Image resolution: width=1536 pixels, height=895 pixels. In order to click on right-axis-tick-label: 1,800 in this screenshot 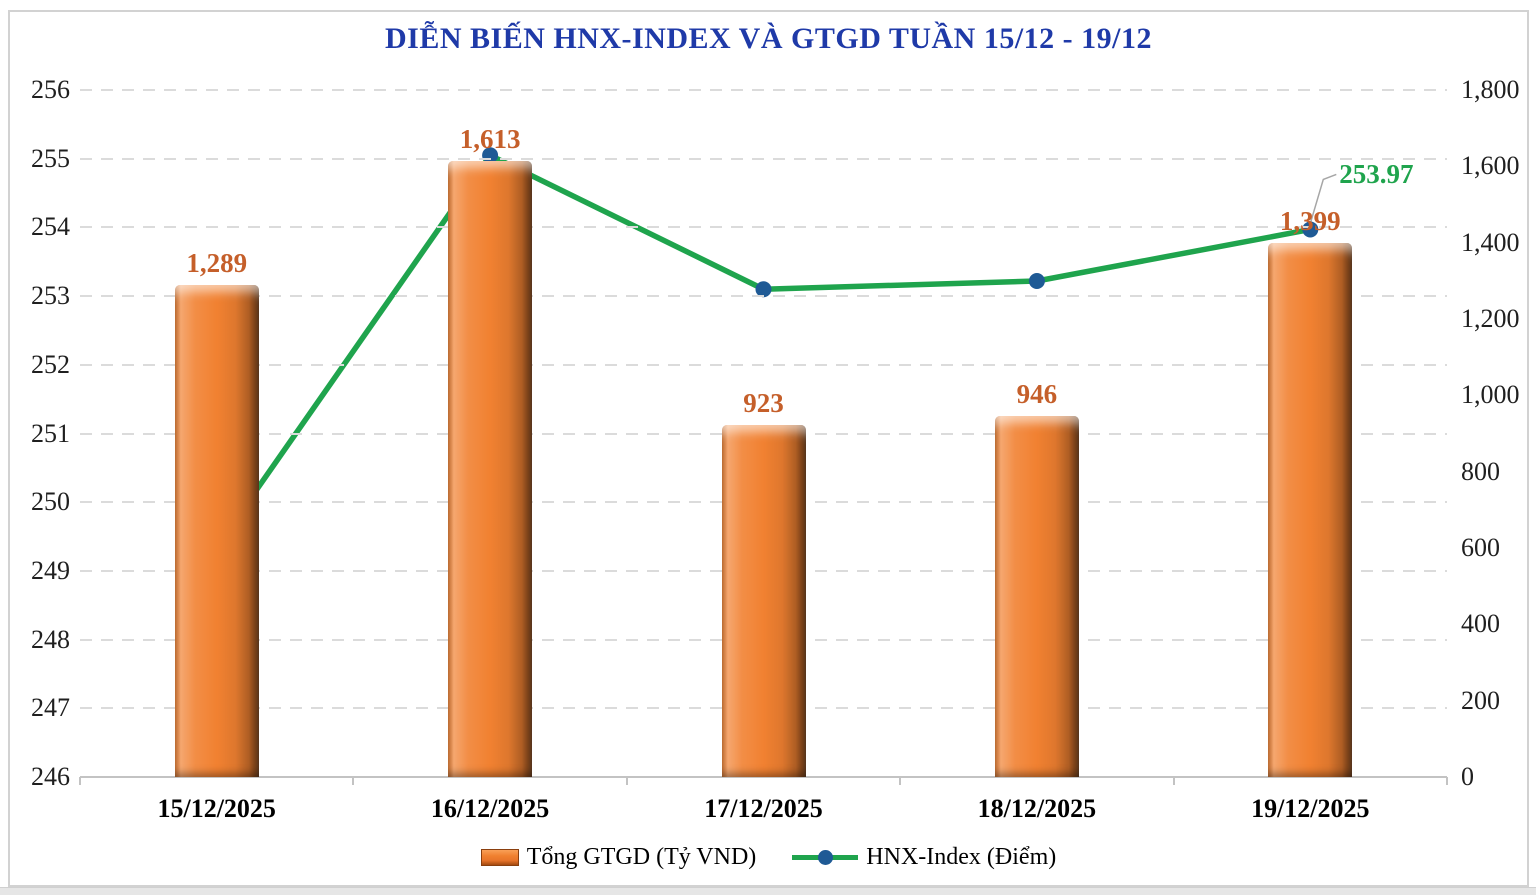, I will do `click(1490, 89)`.